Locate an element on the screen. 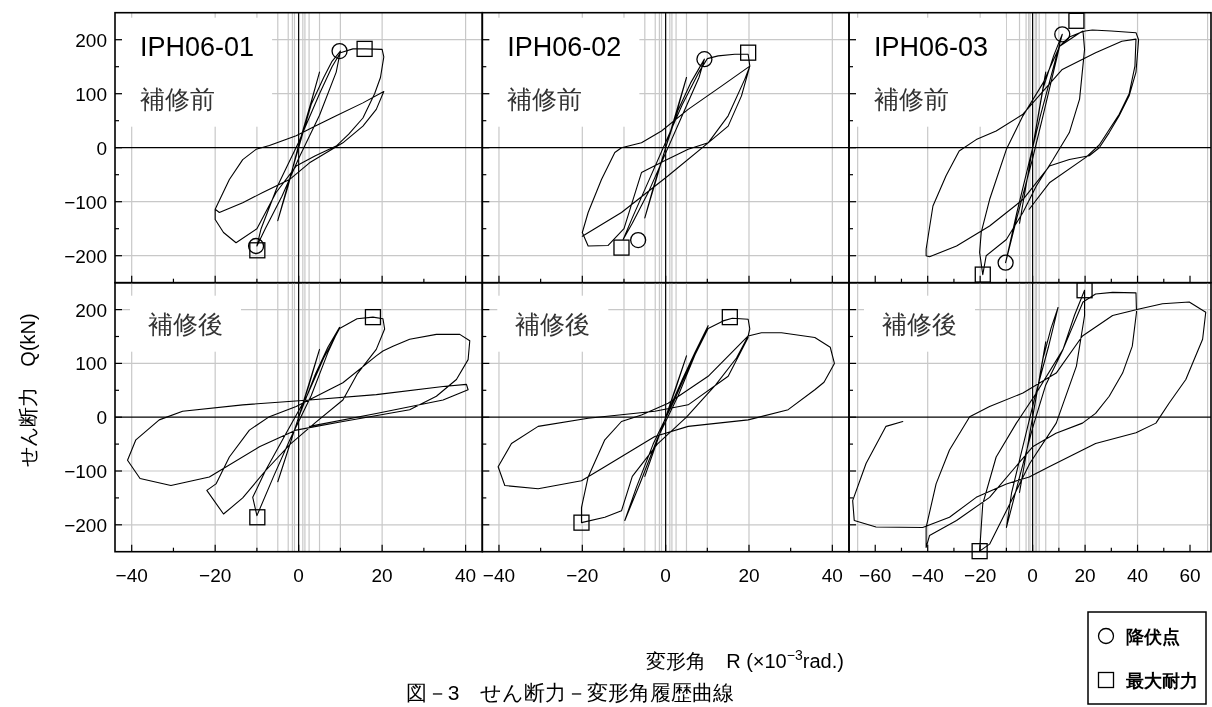  x-tick-label: 60 is located at coordinates (1190, 575).